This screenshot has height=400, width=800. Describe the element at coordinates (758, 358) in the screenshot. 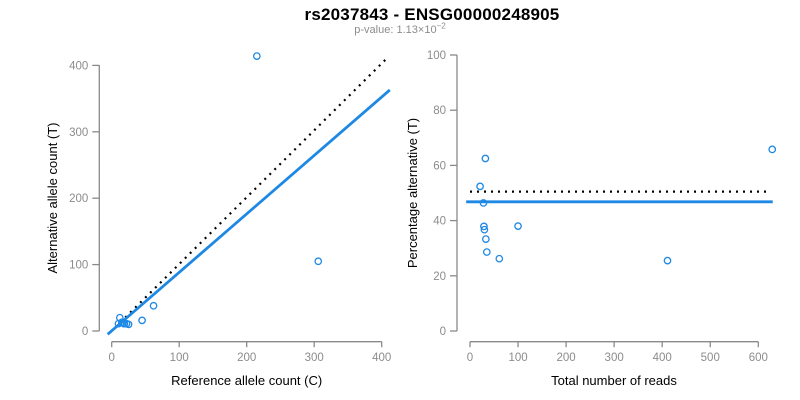

I see `x-tick-label: 600` at that location.